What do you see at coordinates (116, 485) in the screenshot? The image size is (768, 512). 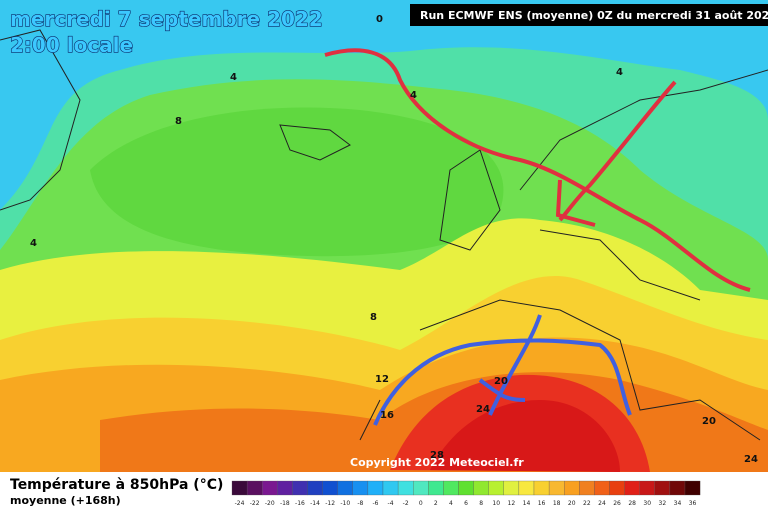 I see `legend-title: Température à 850hPa (°C)` at bounding box center [116, 485].